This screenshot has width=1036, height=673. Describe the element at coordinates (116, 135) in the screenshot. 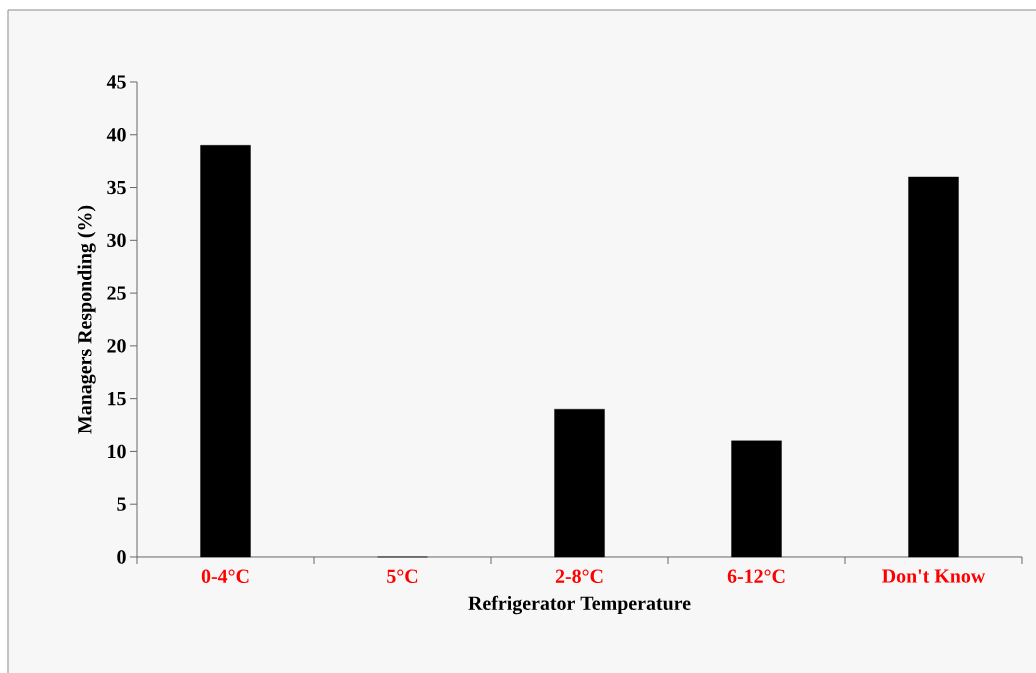

I see `y-tick-label: 40` at that location.